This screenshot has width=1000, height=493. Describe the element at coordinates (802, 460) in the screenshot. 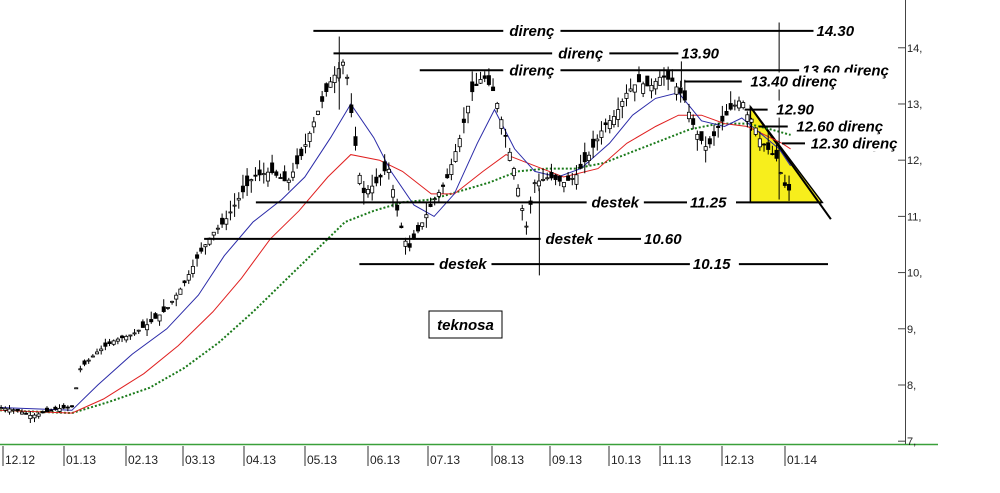

I see `x-tick-label: 01.14` at that location.